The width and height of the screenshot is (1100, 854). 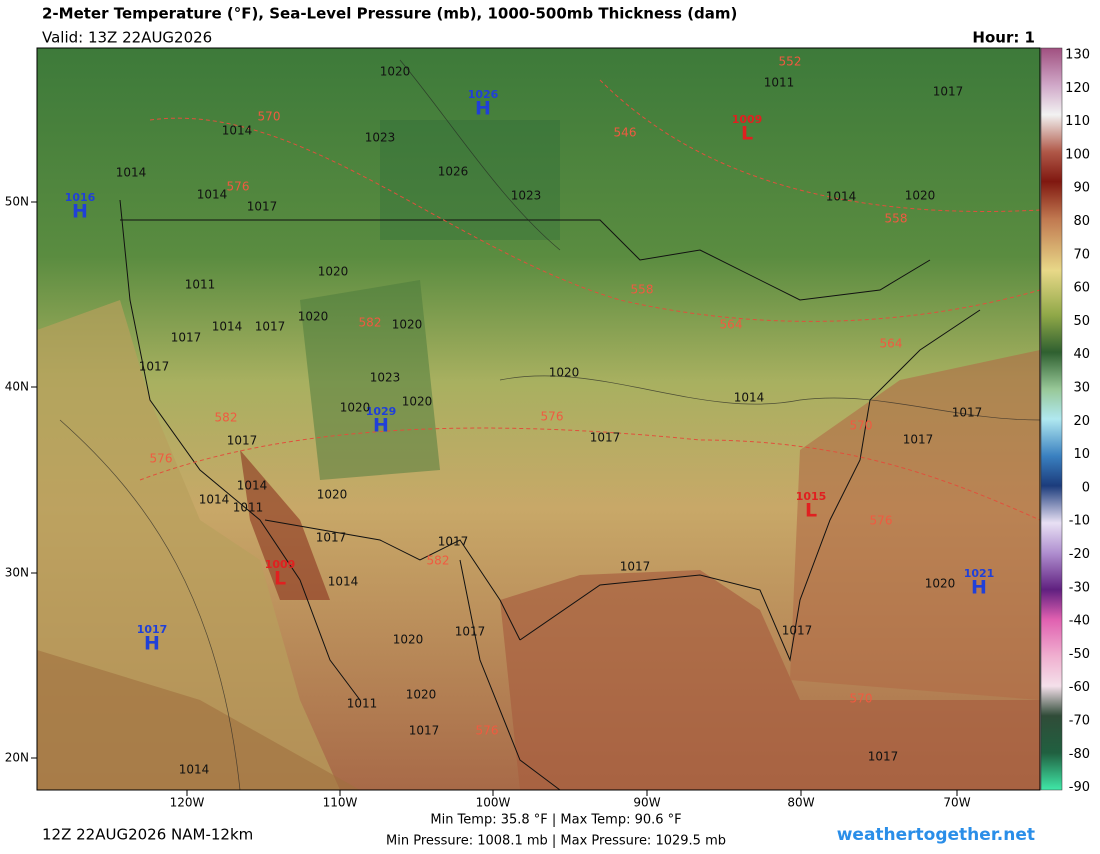 I want to click on model-run: 12Z 22AUG2026 NAM-12km, so click(x=147, y=835).